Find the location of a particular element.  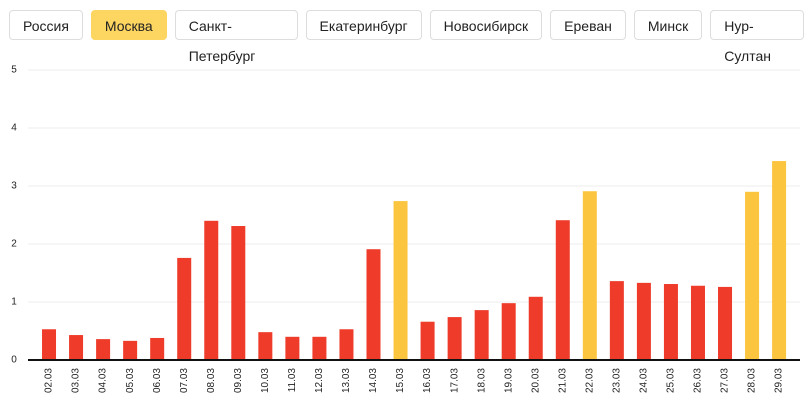

x-tick-label: 19.03 is located at coordinates (508, 380).